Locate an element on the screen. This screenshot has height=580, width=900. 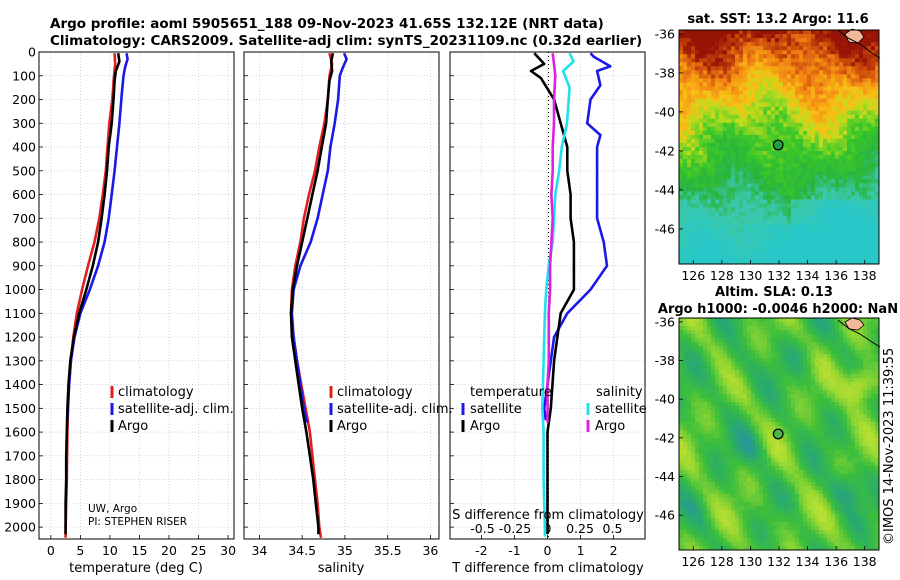
legend-climatology-label: climatology is located at coordinates (375, 392).